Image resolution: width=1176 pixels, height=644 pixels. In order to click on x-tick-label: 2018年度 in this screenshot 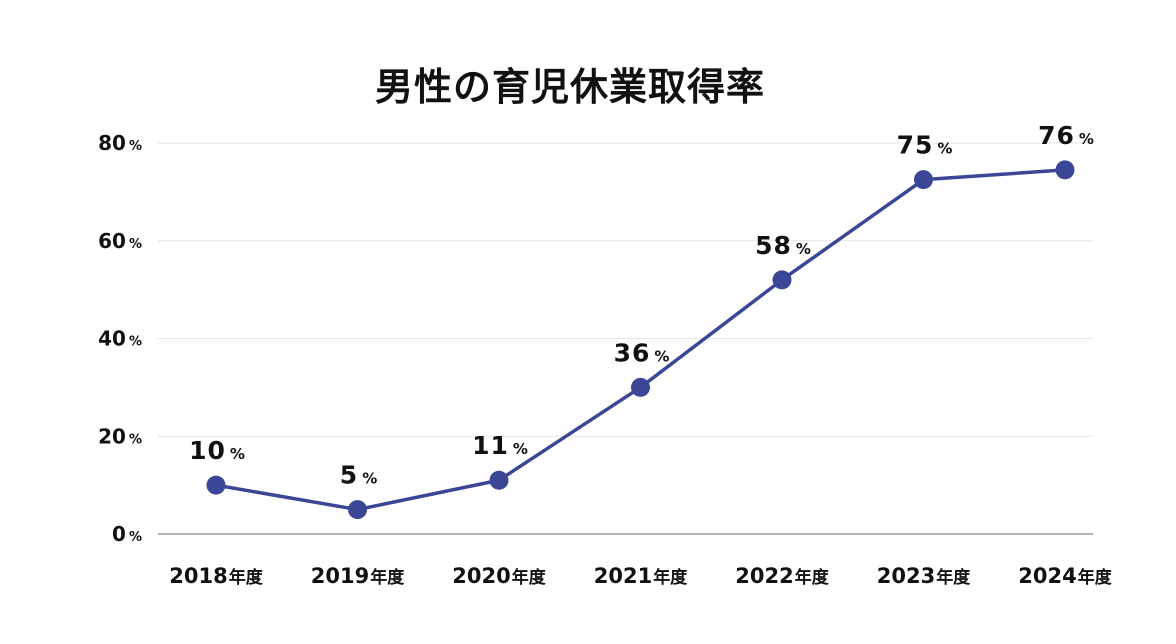, I will do `click(216, 576)`.